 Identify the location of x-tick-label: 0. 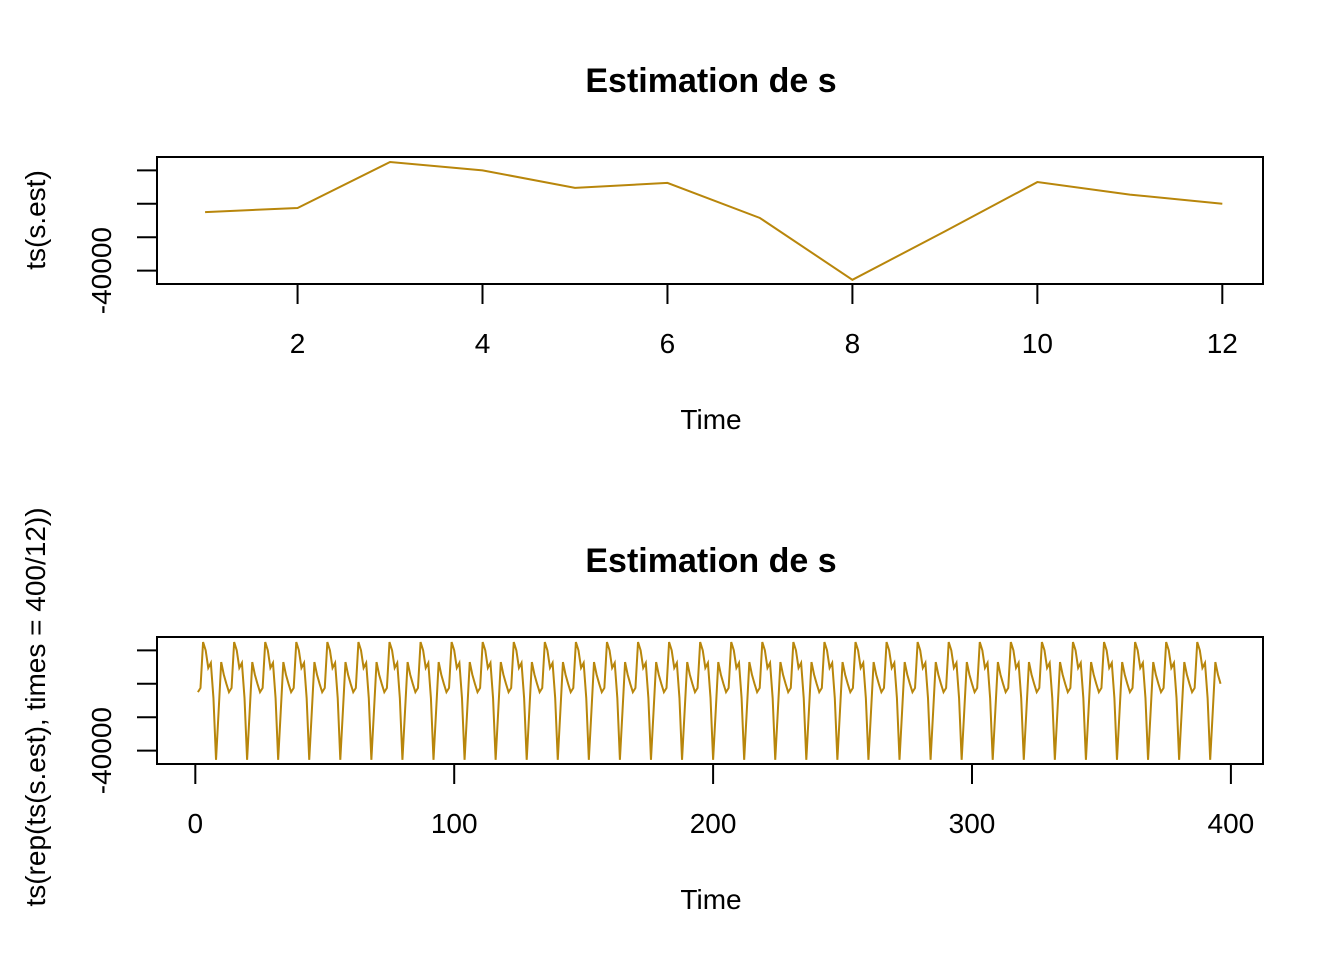
(196, 823).